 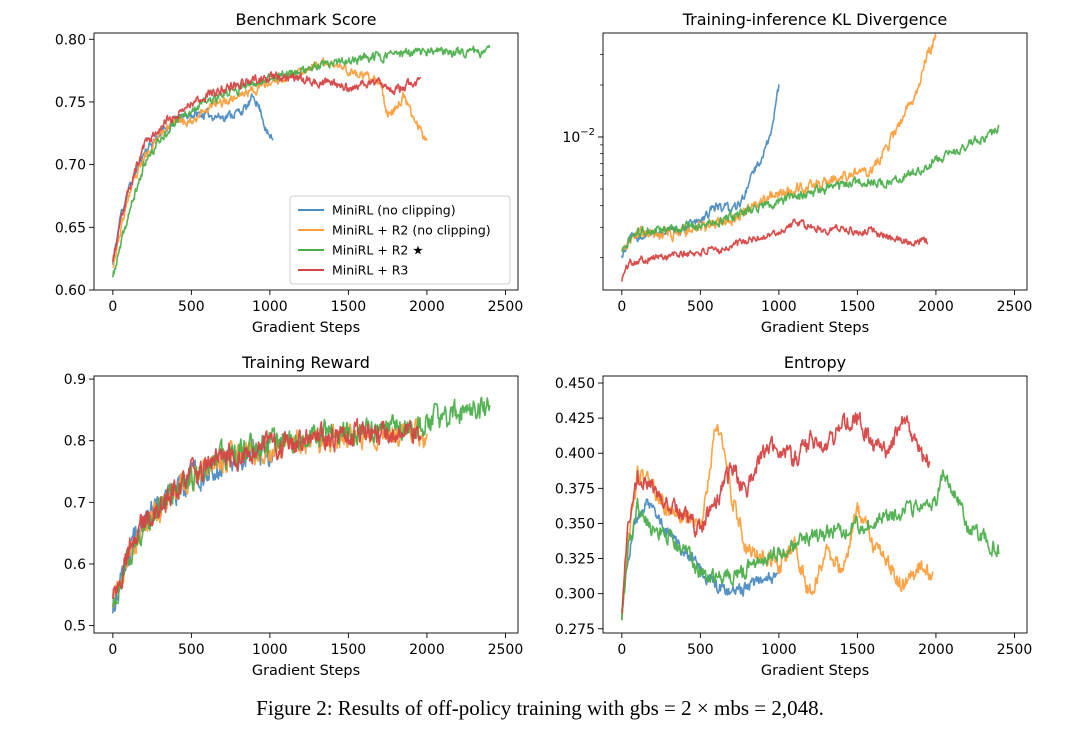 What do you see at coordinates (75, 565) in the screenshot?
I see `y-tick-label: 0.6` at bounding box center [75, 565].